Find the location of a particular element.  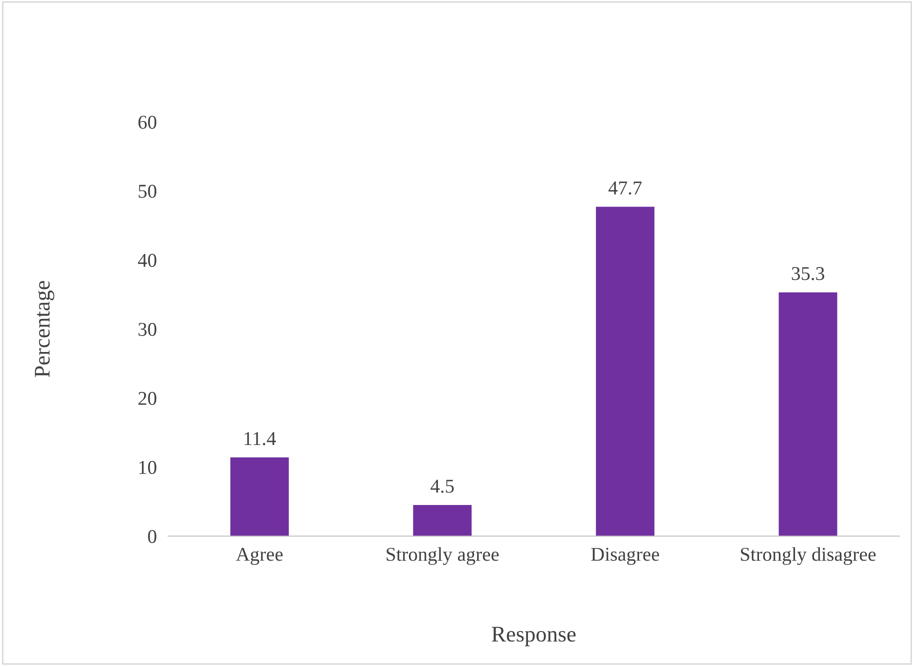

y-tick-label: 0 is located at coordinates (152, 537).